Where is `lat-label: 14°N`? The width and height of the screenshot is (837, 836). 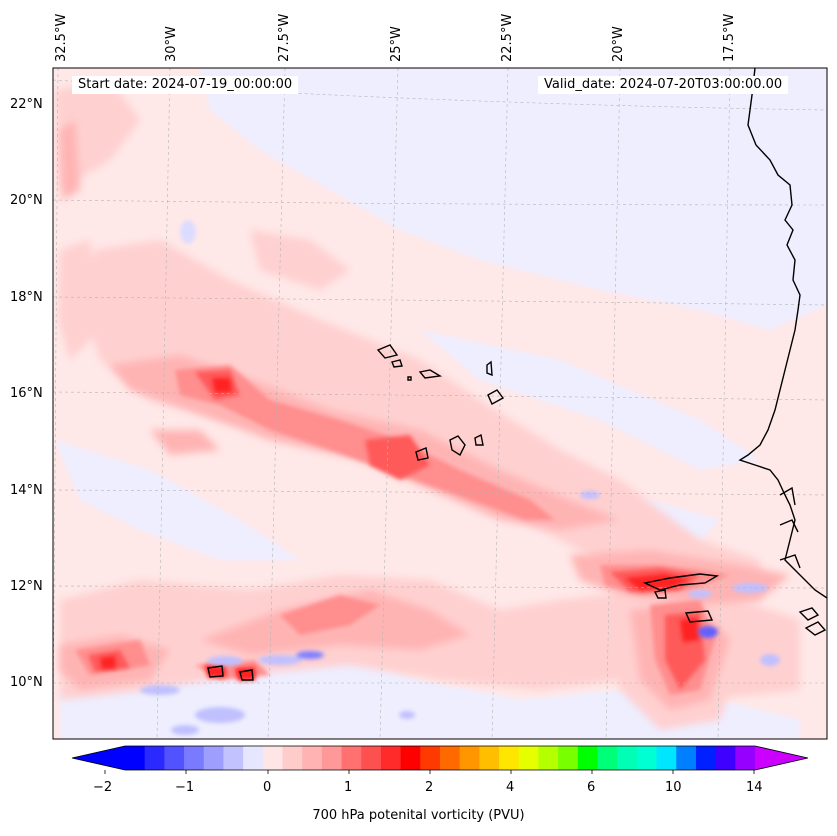 lat-label: 14°N is located at coordinates (26, 490).